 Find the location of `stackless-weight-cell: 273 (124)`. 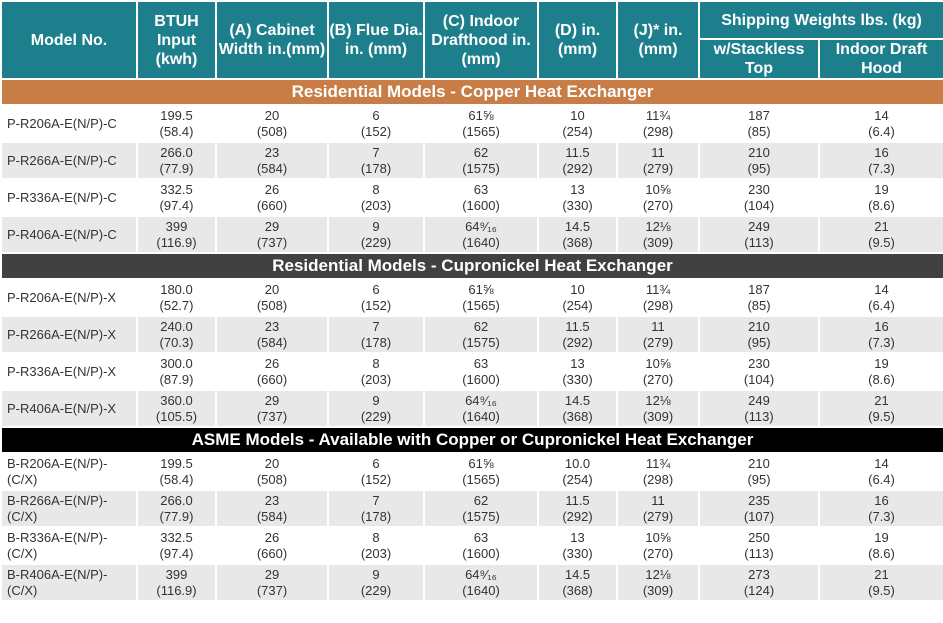

stackless-weight-cell: 273 (124) is located at coordinates (759, 582).